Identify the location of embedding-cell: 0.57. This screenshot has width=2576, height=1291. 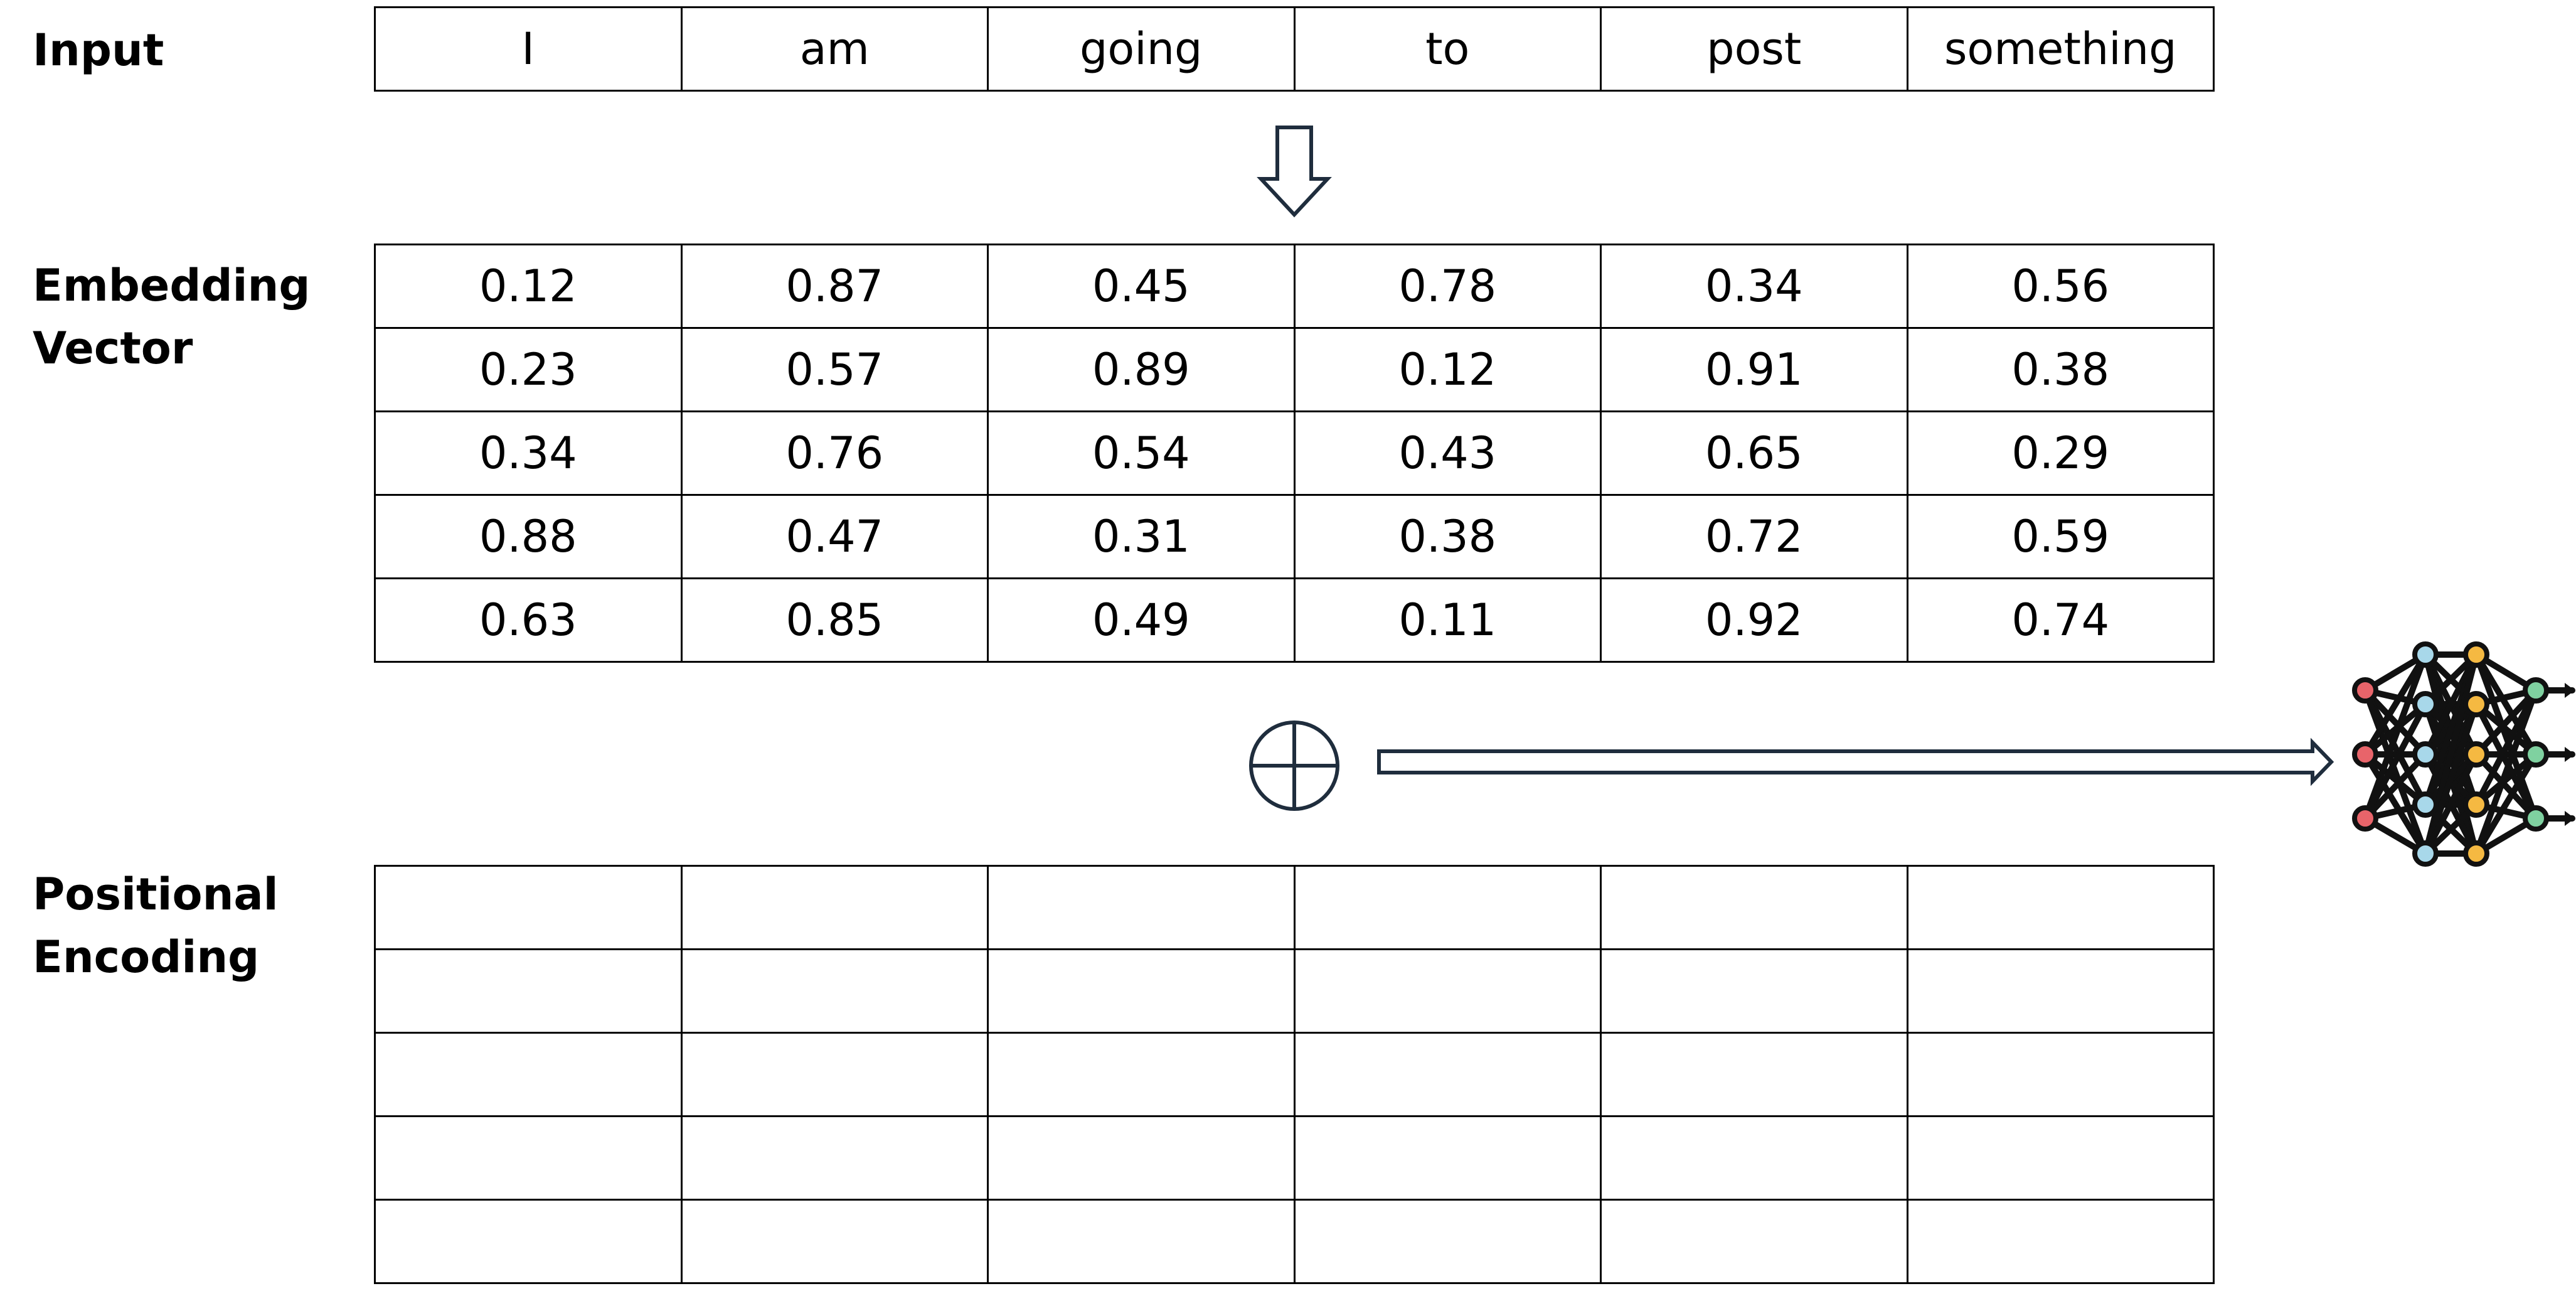
(834, 369).